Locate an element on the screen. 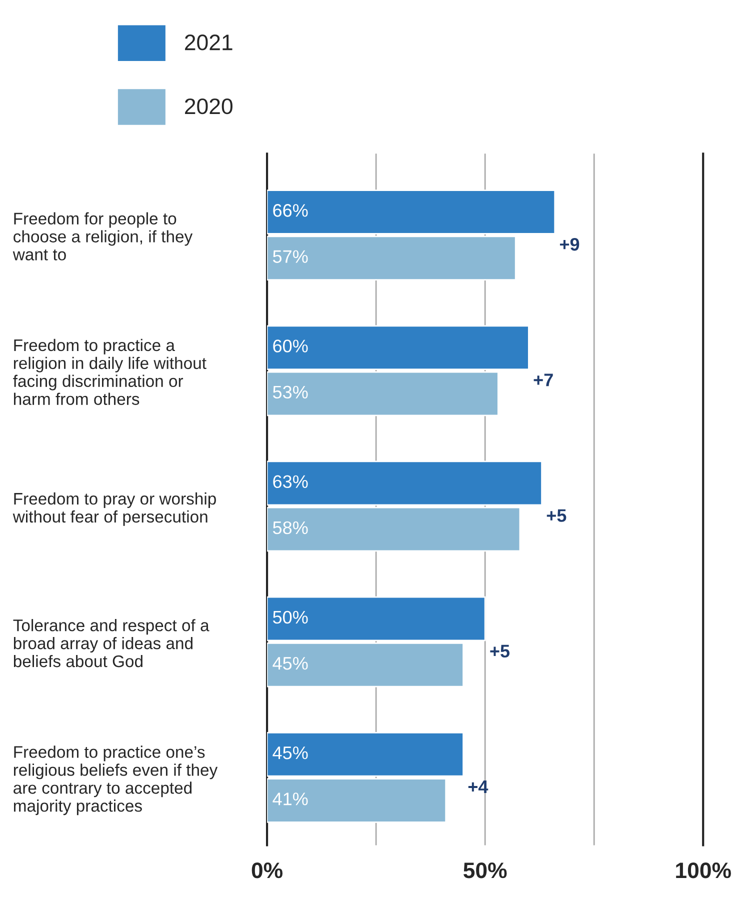  annotation: +7 is located at coordinates (543, 380).